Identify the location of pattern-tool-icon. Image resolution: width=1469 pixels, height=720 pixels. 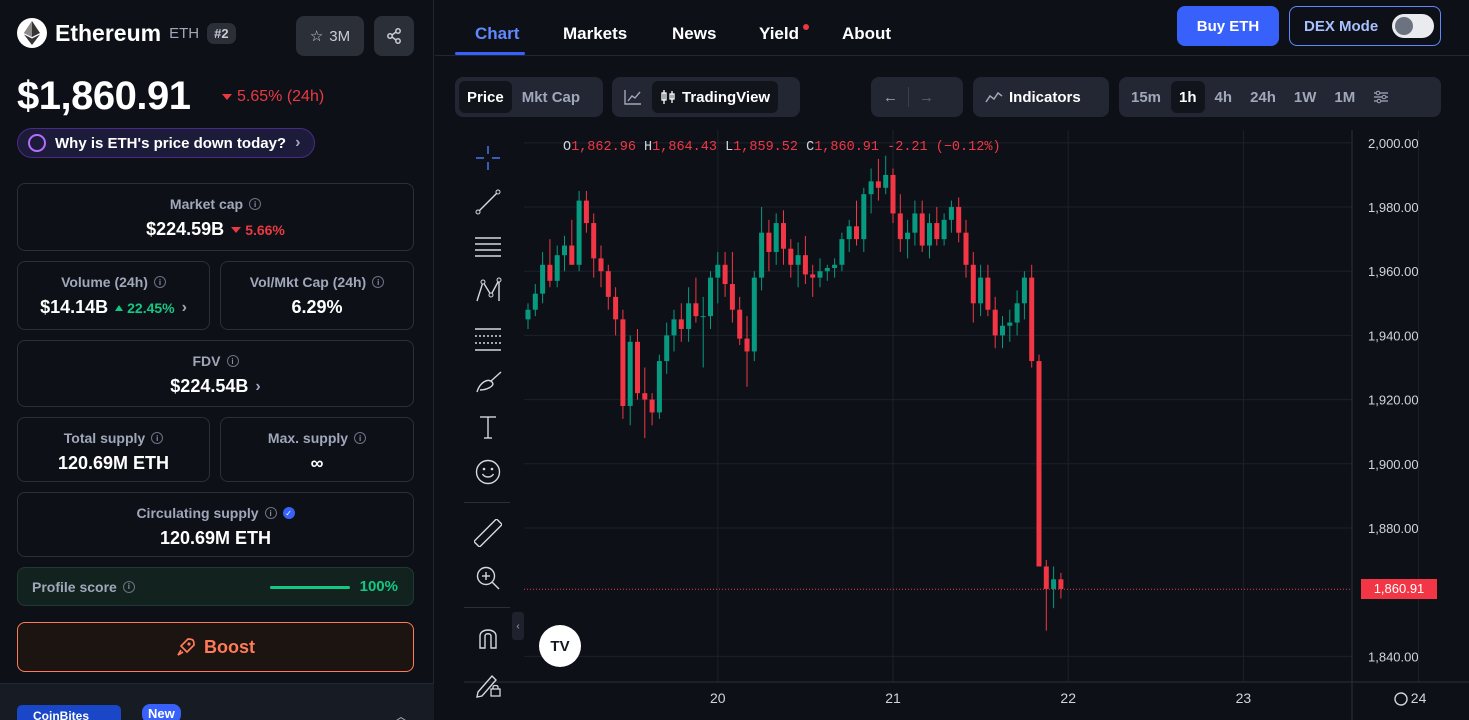
(488, 291).